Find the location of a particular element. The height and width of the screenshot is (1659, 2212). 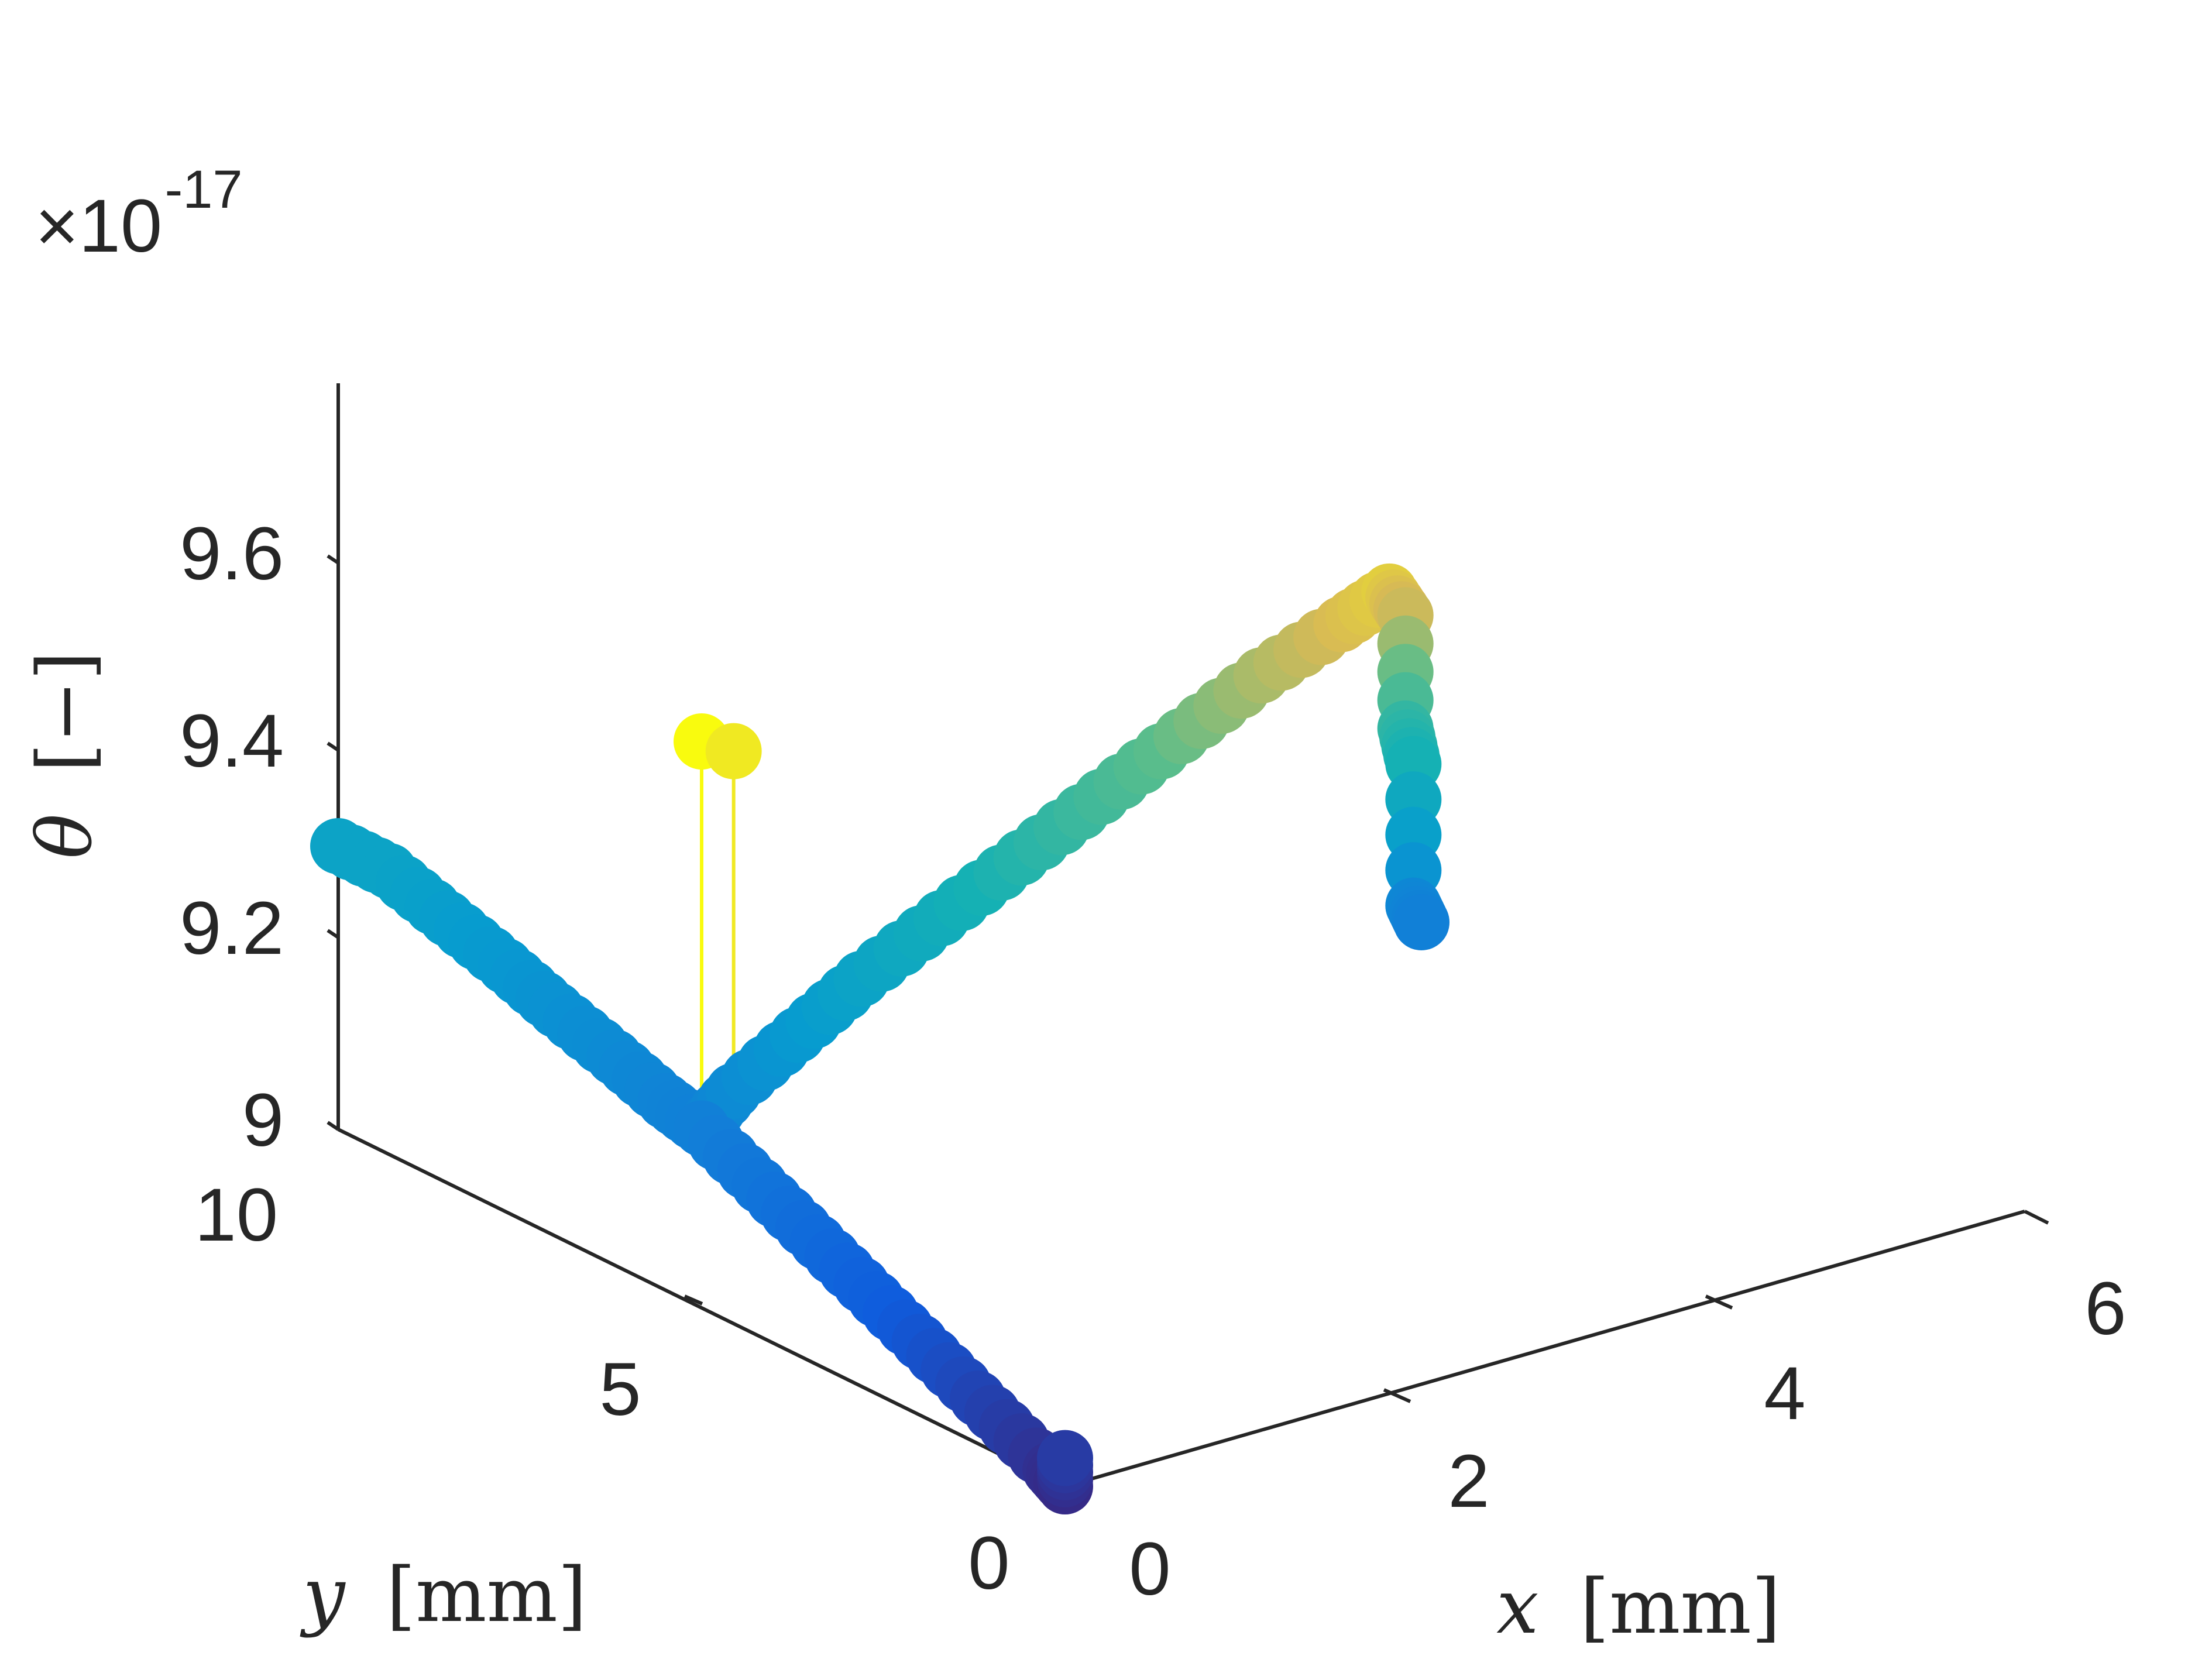

x-tick-label-0: 0 is located at coordinates (1149, 1569).